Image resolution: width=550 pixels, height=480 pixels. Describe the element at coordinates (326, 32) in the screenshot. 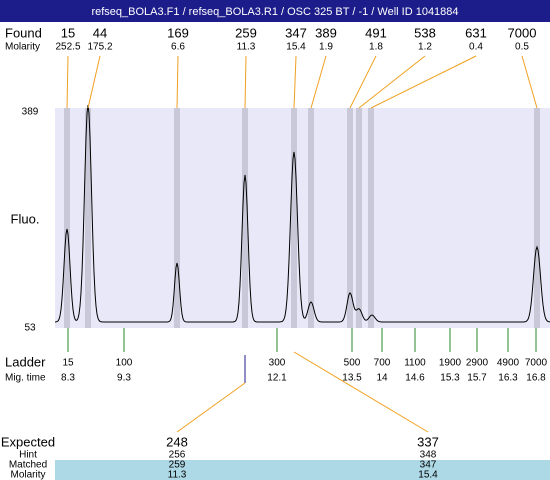

I see `found-size: 389` at that location.